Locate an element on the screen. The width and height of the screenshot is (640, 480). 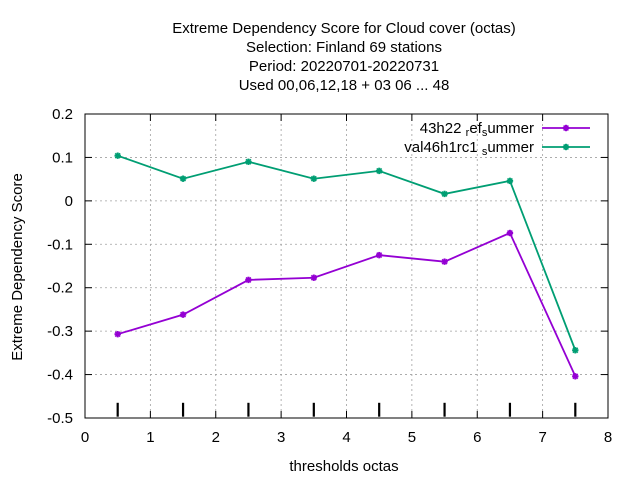
legend-label-part: val46h1rc1 is located at coordinates (443, 147).